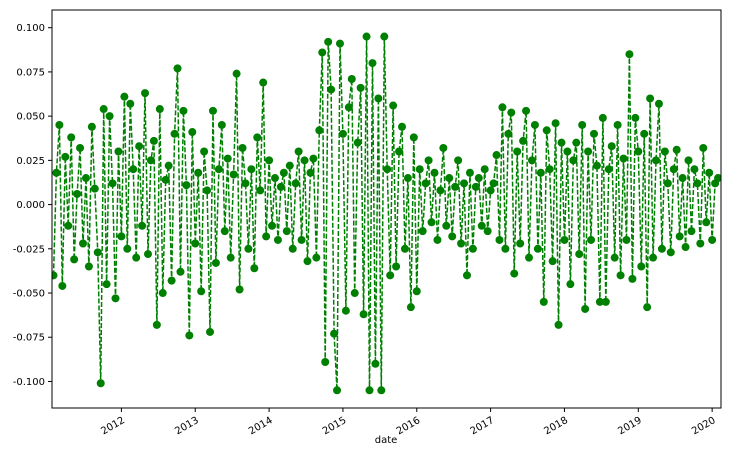 Image resolution: width=742 pixels, height=456 pixels. I want to click on y-tick-label: 0.050, so click(30, 117).